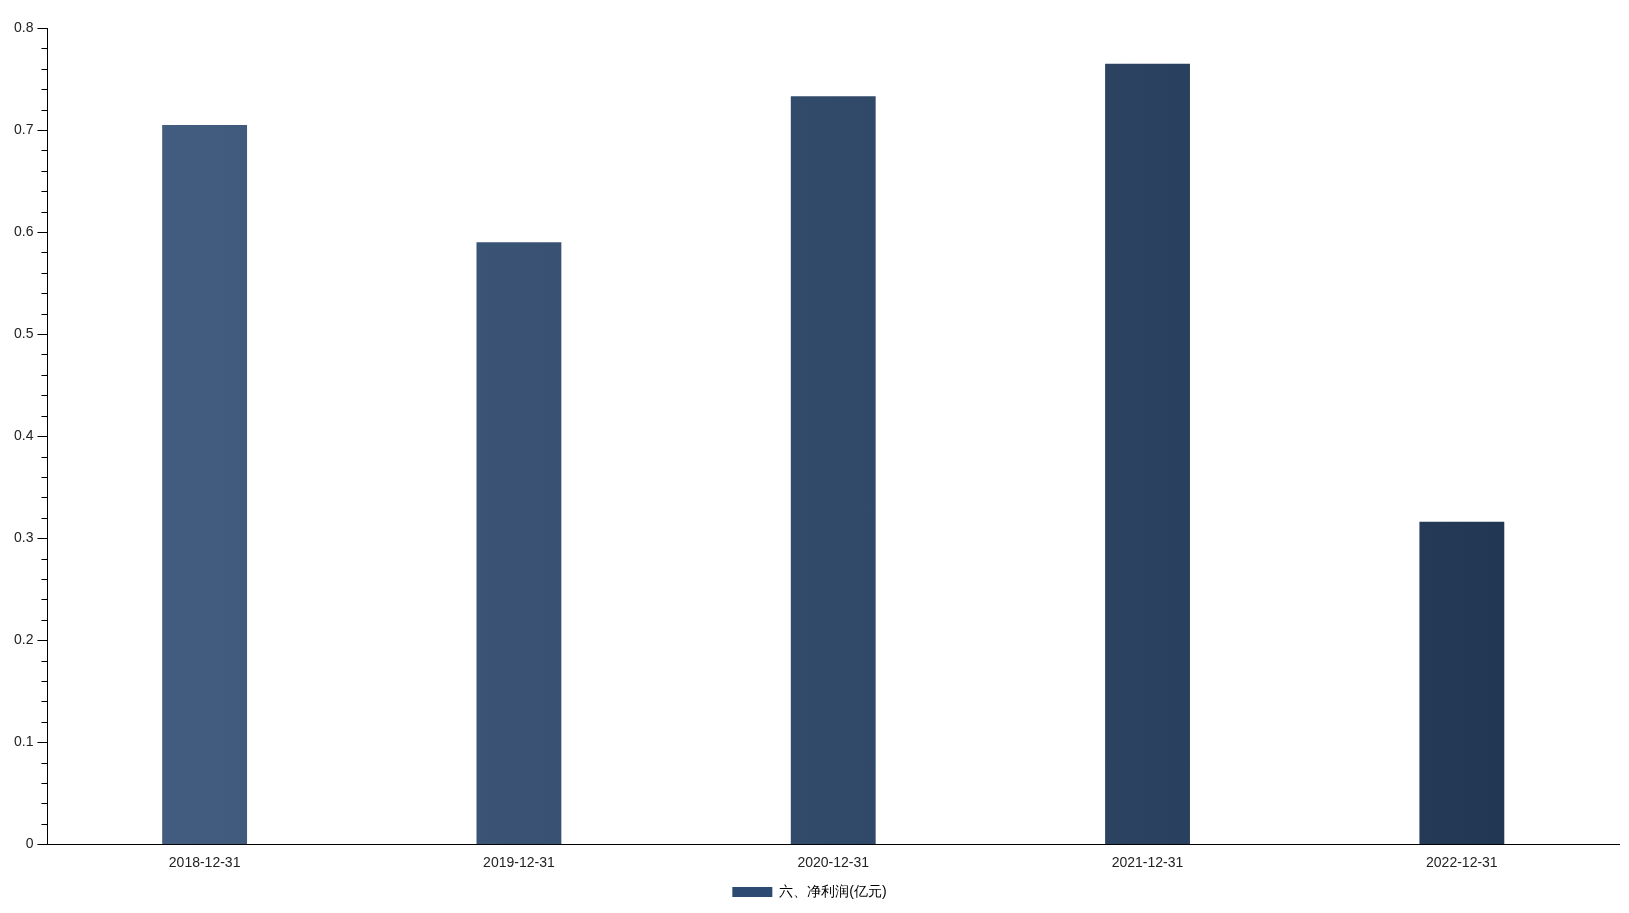 The height and width of the screenshot is (913, 1629). I want to click on y-tick-label: 0.4, so click(23, 434).